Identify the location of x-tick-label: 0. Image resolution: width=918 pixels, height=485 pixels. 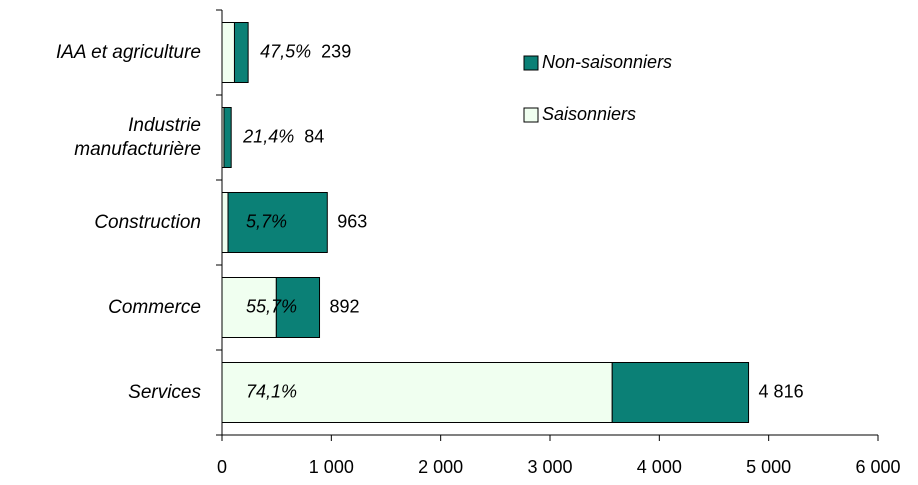
(222, 467).